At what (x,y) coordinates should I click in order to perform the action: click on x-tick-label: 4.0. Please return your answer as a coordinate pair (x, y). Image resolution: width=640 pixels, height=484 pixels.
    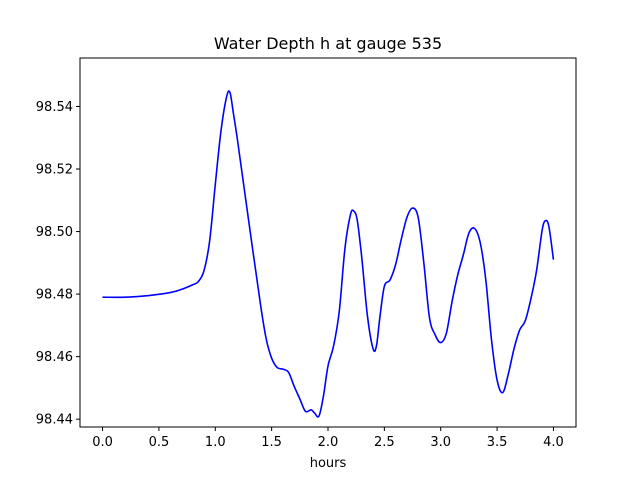
    Looking at the image, I should click on (553, 442).